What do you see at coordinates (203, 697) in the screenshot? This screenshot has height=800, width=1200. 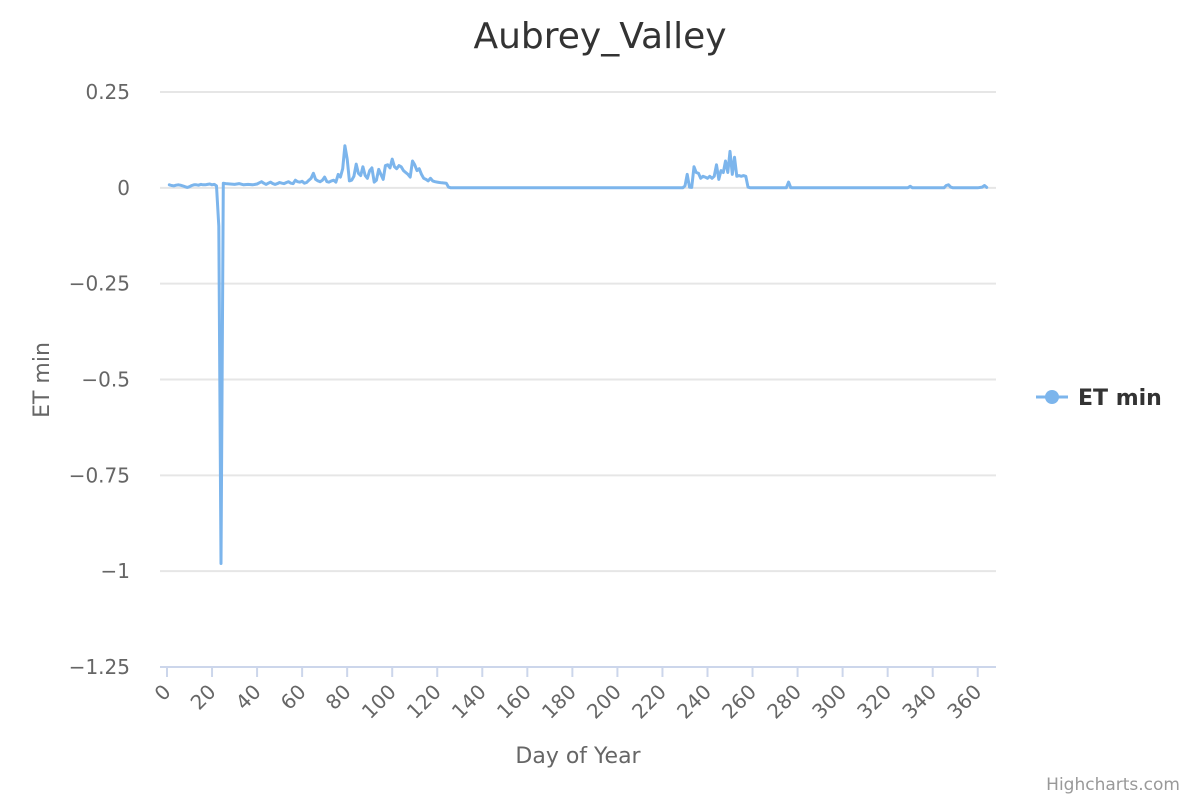 I see `x-tick-label: 20` at bounding box center [203, 697].